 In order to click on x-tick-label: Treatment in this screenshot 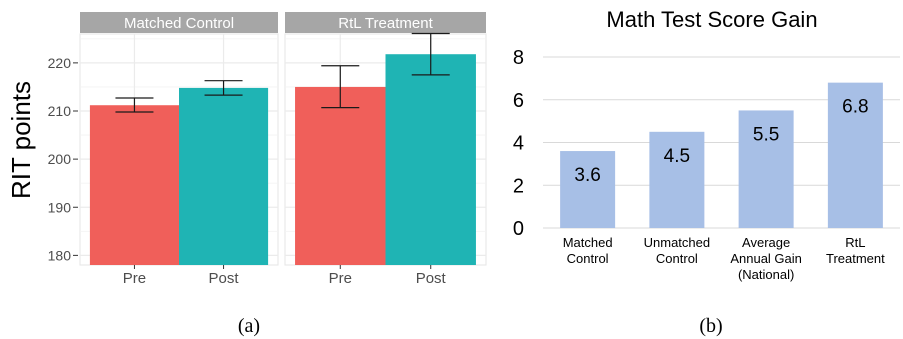, I will do `click(855, 258)`.